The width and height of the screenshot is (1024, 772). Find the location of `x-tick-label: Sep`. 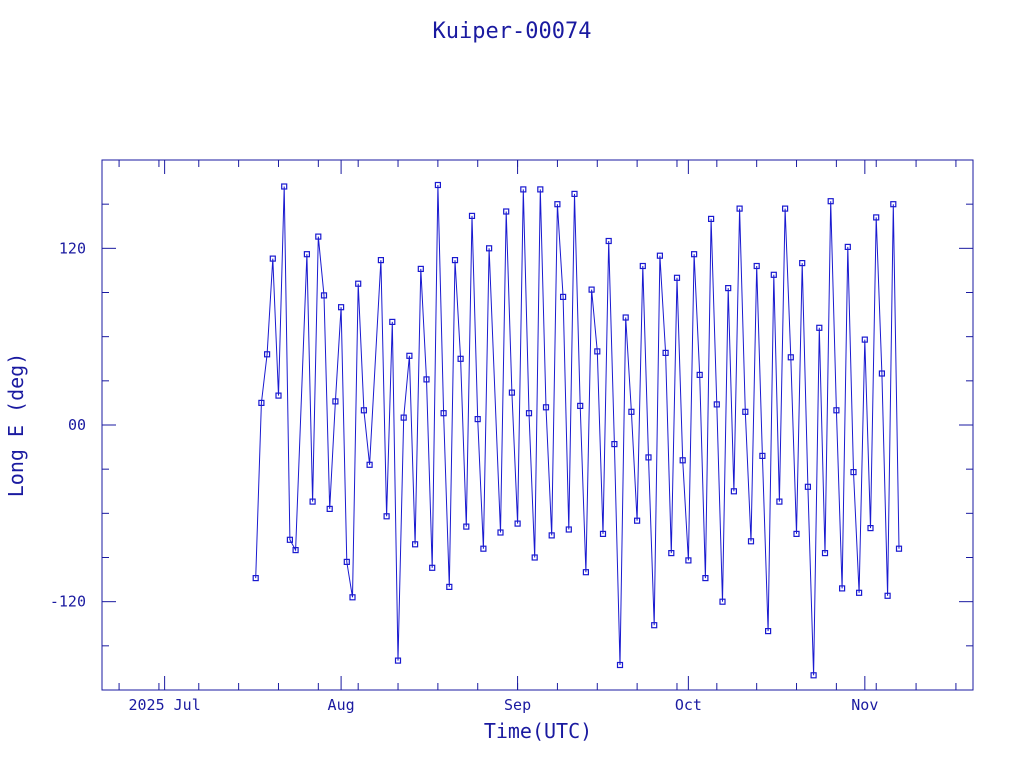

x-tick-label: Sep is located at coordinates (517, 705).